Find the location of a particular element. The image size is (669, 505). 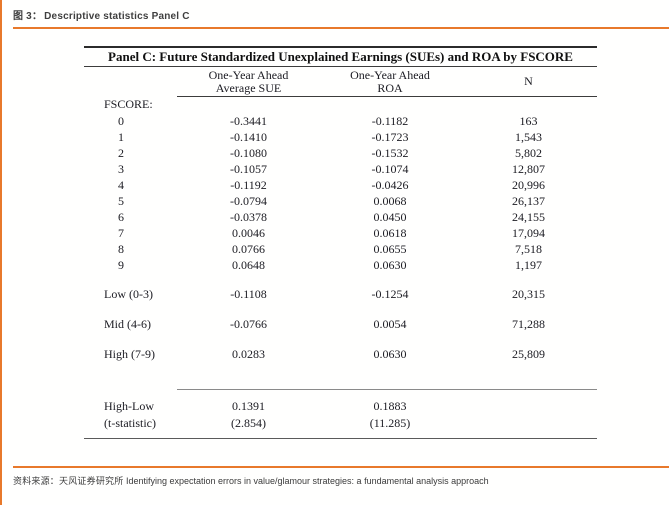

cell-roa: -0.1182 is located at coordinates (390, 120).